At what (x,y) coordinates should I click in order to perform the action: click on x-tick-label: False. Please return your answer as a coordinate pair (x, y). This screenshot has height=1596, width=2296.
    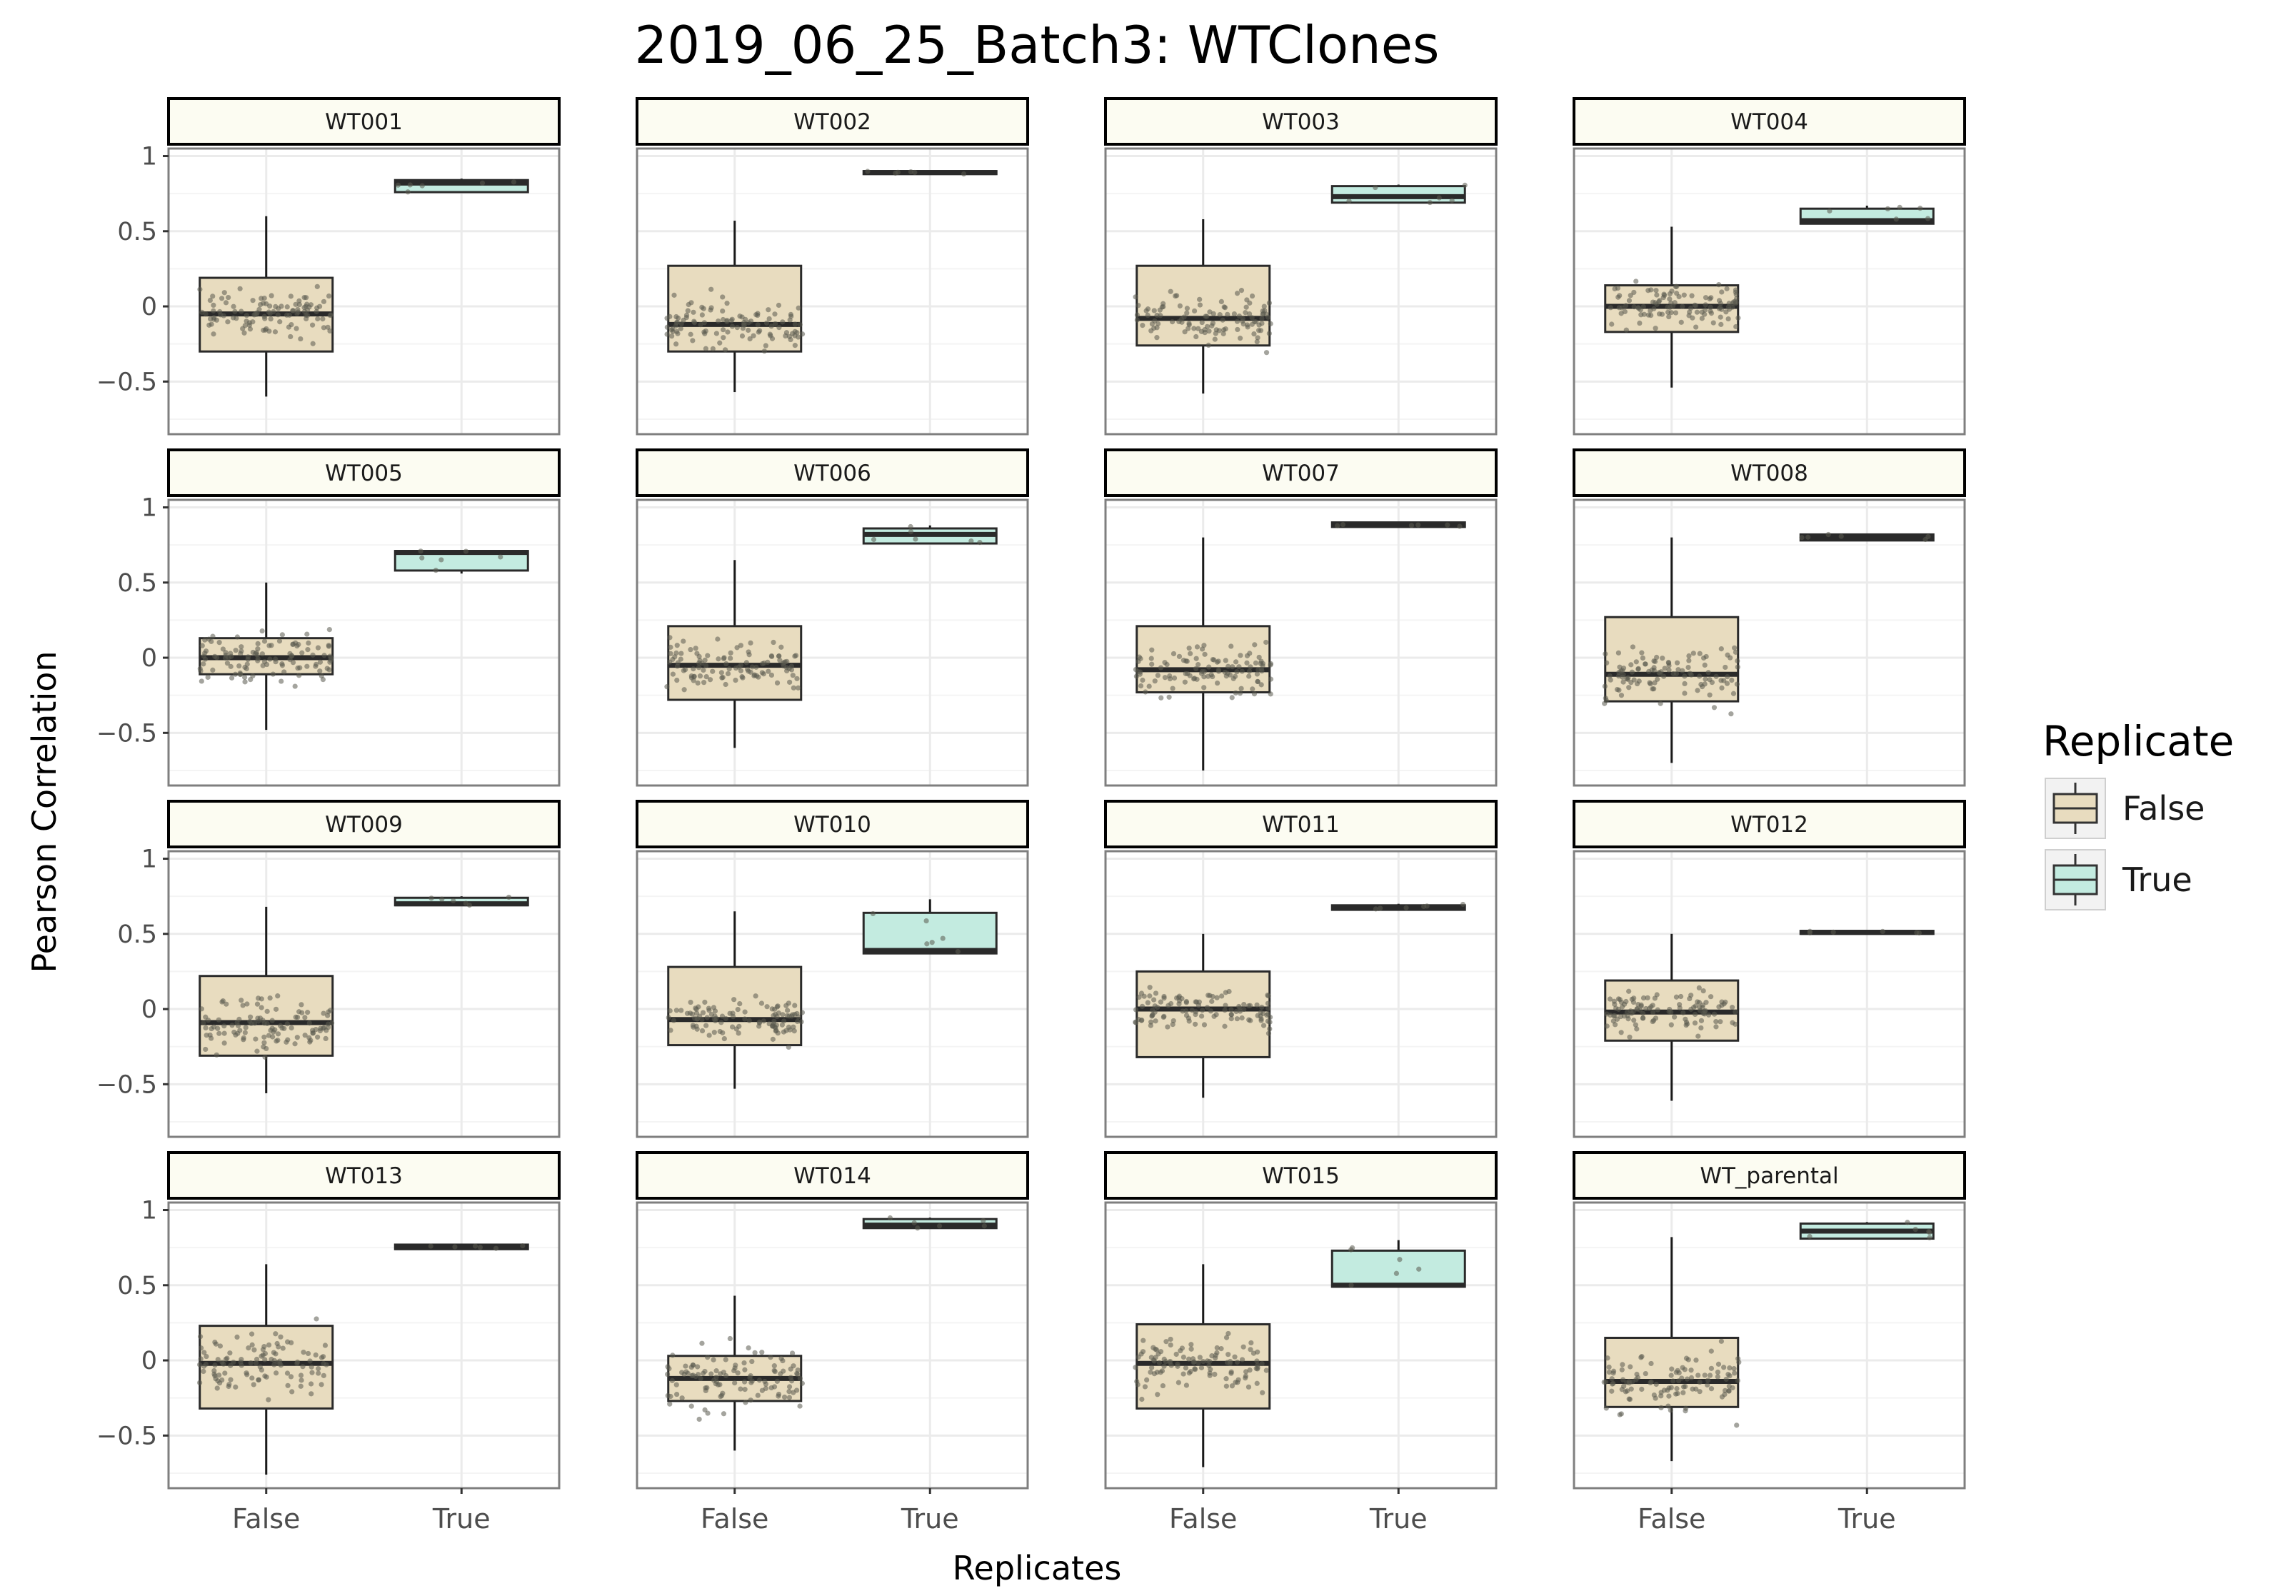
    Looking at the image, I should click on (1203, 1519).